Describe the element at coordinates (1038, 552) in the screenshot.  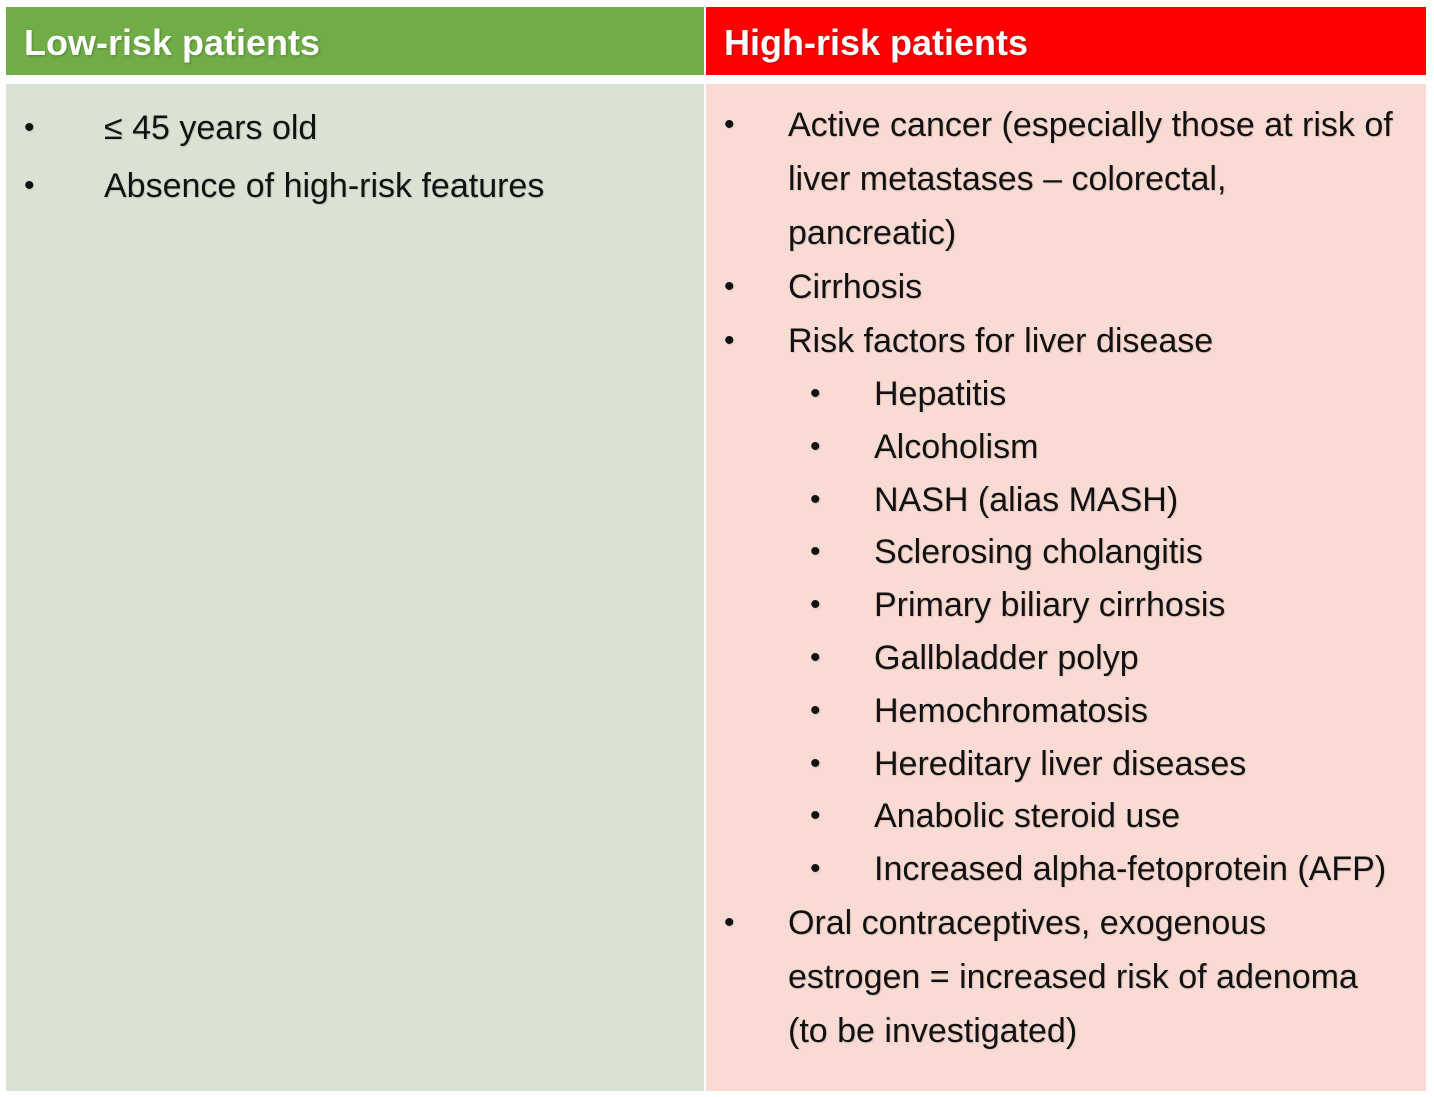
I see `sub-list-item-text: Sclerosing cholangitis` at that location.